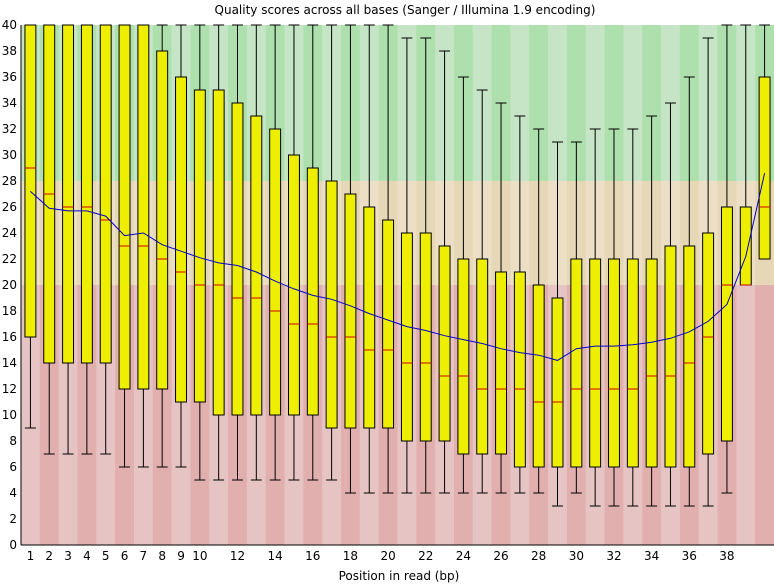 The width and height of the screenshot is (774, 588). I want to click on y-tick-label: 8, so click(13, 441).